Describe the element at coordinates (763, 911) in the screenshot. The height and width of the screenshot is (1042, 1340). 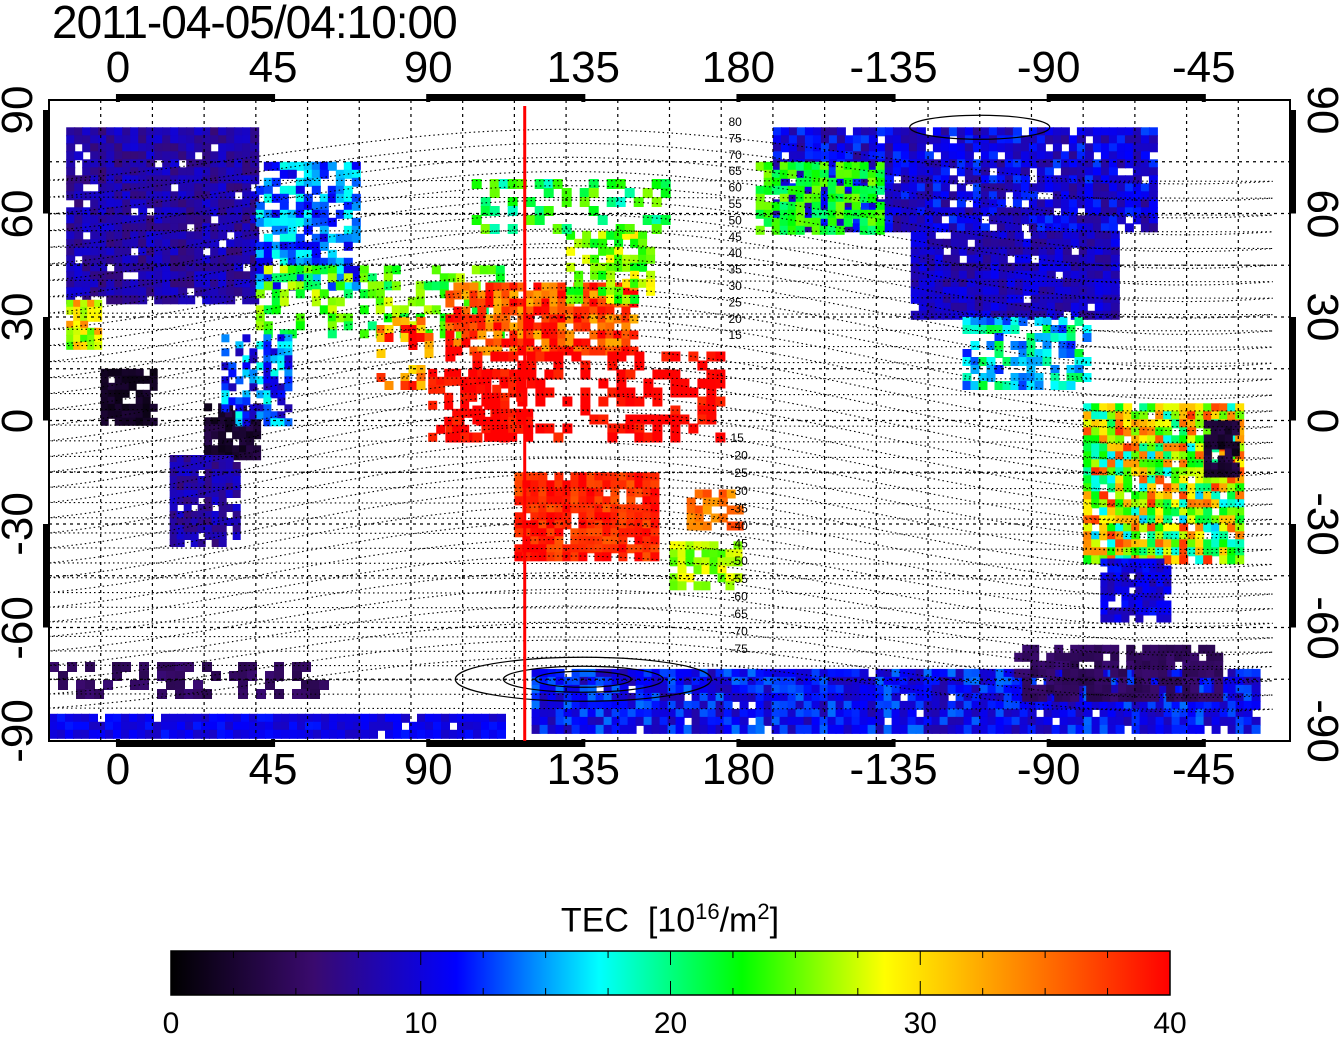
I see `colorbar-units-exp2: 2` at that location.